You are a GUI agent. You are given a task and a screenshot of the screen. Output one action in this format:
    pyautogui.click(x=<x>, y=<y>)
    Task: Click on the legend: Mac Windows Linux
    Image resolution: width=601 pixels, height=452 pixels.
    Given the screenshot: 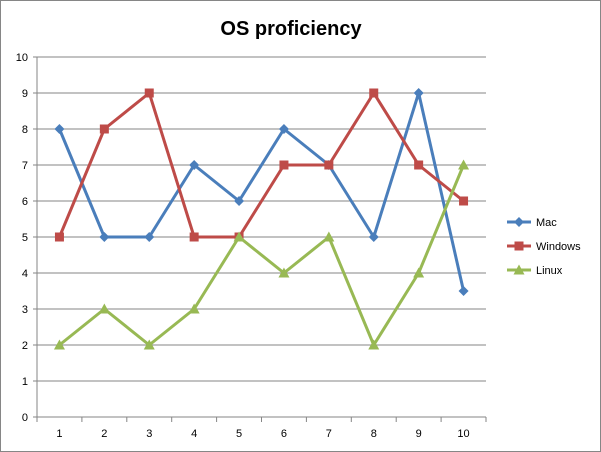 What is the action you would take?
    pyautogui.click(x=544, y=247)
    